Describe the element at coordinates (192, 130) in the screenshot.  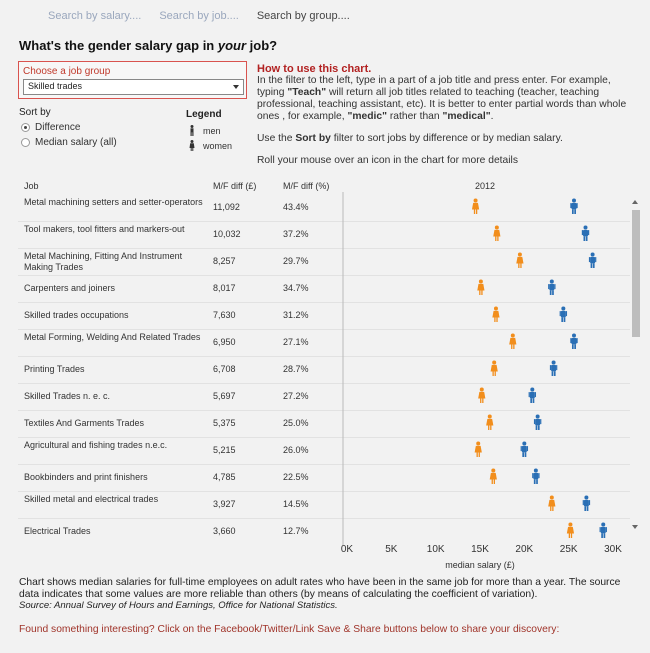
I see `man-icon` at that location.